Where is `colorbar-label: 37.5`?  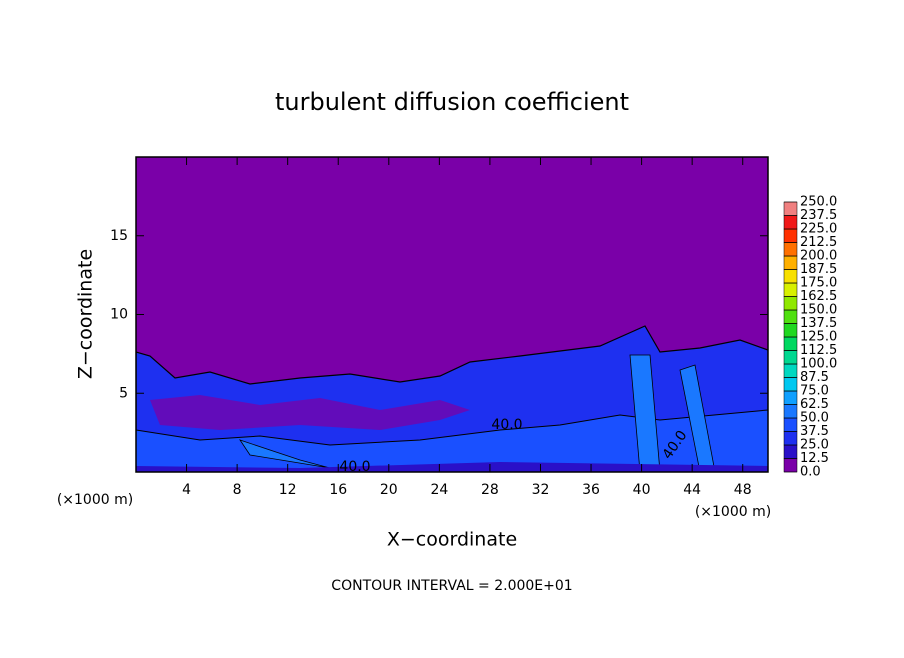 colorbar-label: 37.5 is located at coordinates (814, 431).